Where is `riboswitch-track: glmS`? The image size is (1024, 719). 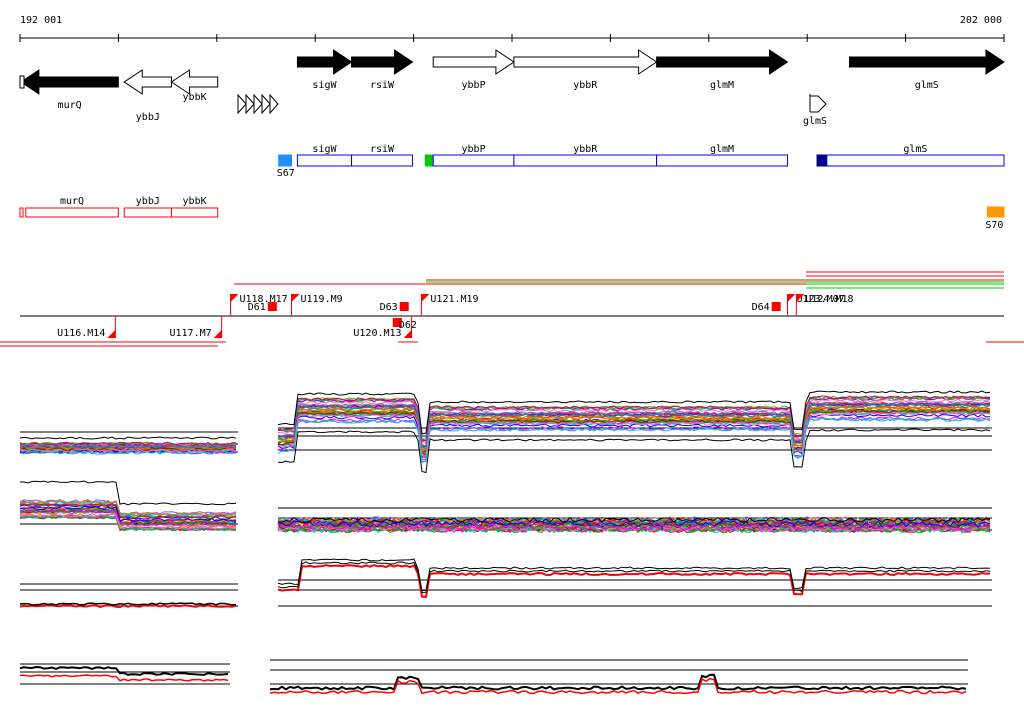 riboswitch-track: glmS is located at coordinates (815, 110).